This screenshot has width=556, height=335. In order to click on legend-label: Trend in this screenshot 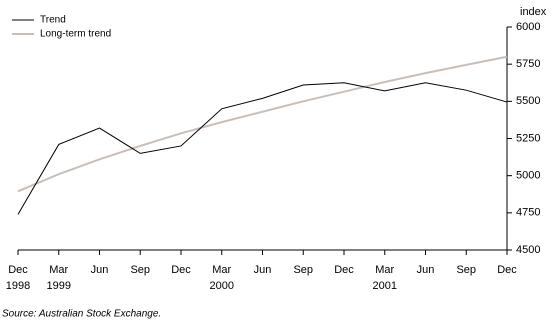, I will do `click(53, 20)`.